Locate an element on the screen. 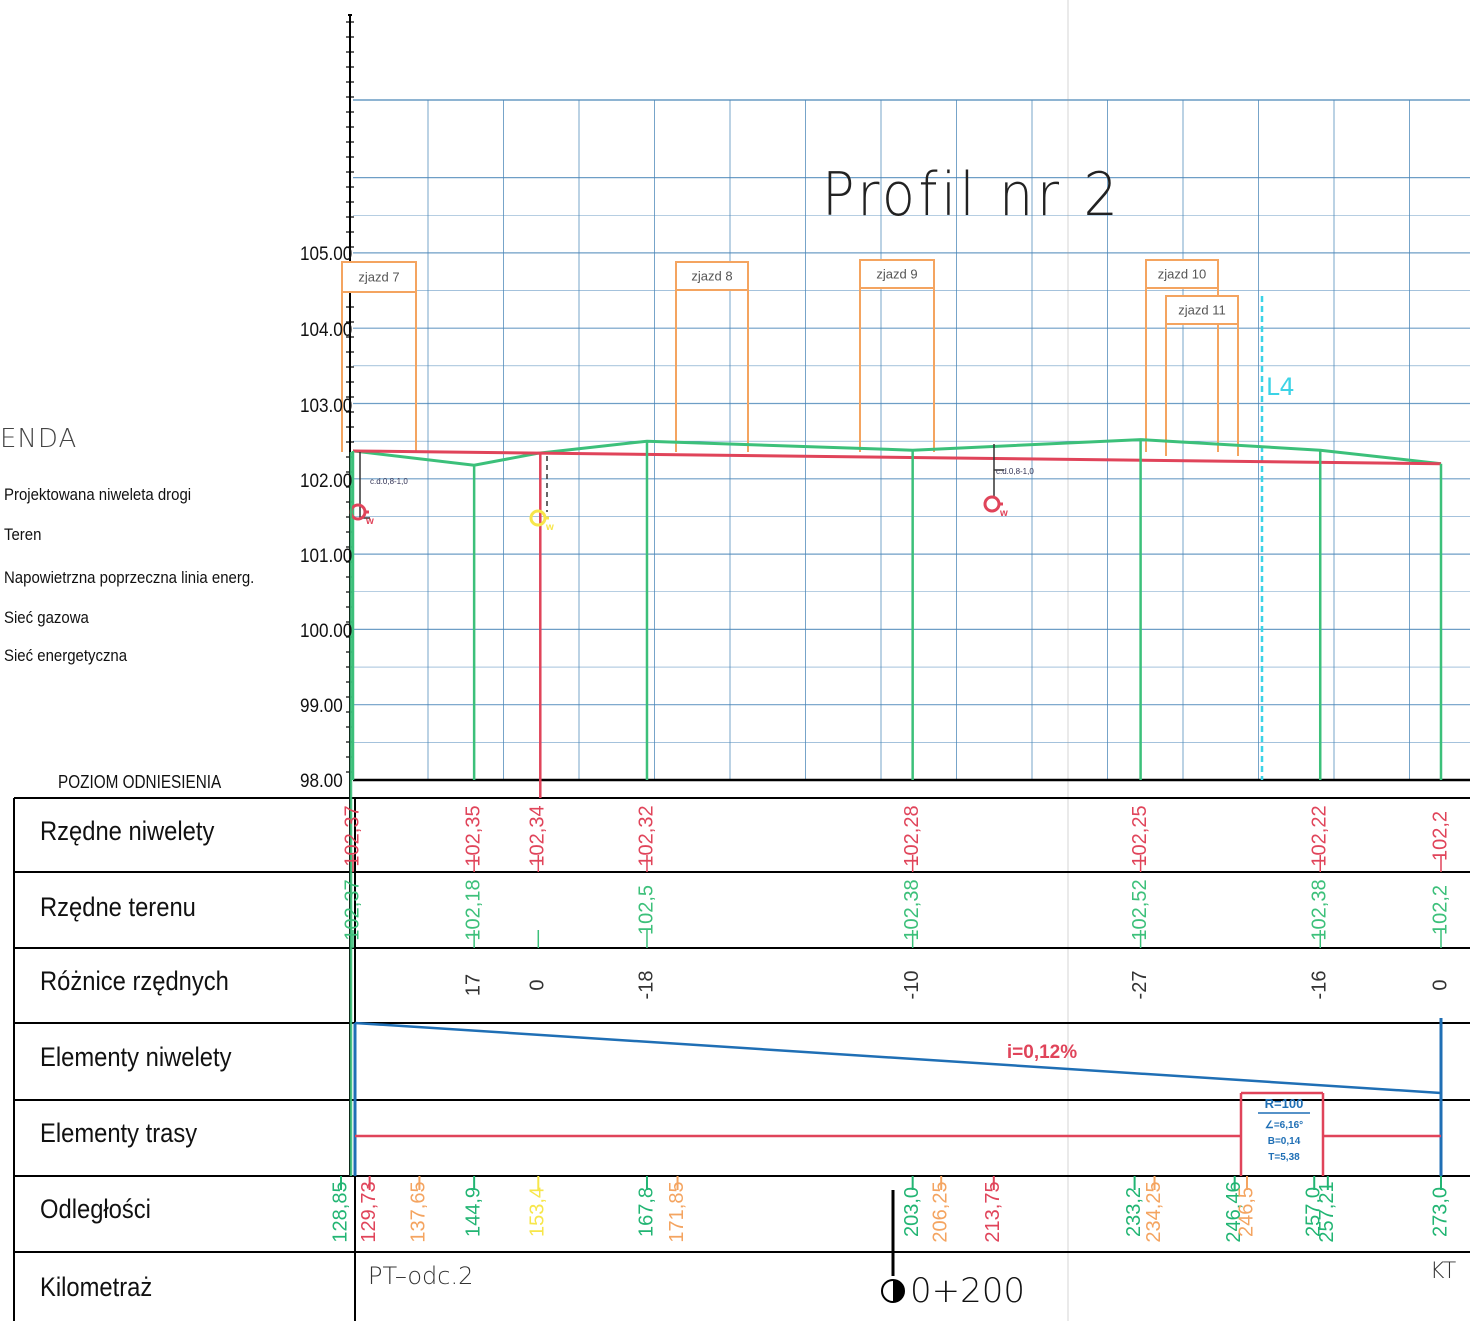 This screenshot has width=1470, height=1321. teren-value: 102,5 is located at coordinates (646, 910).